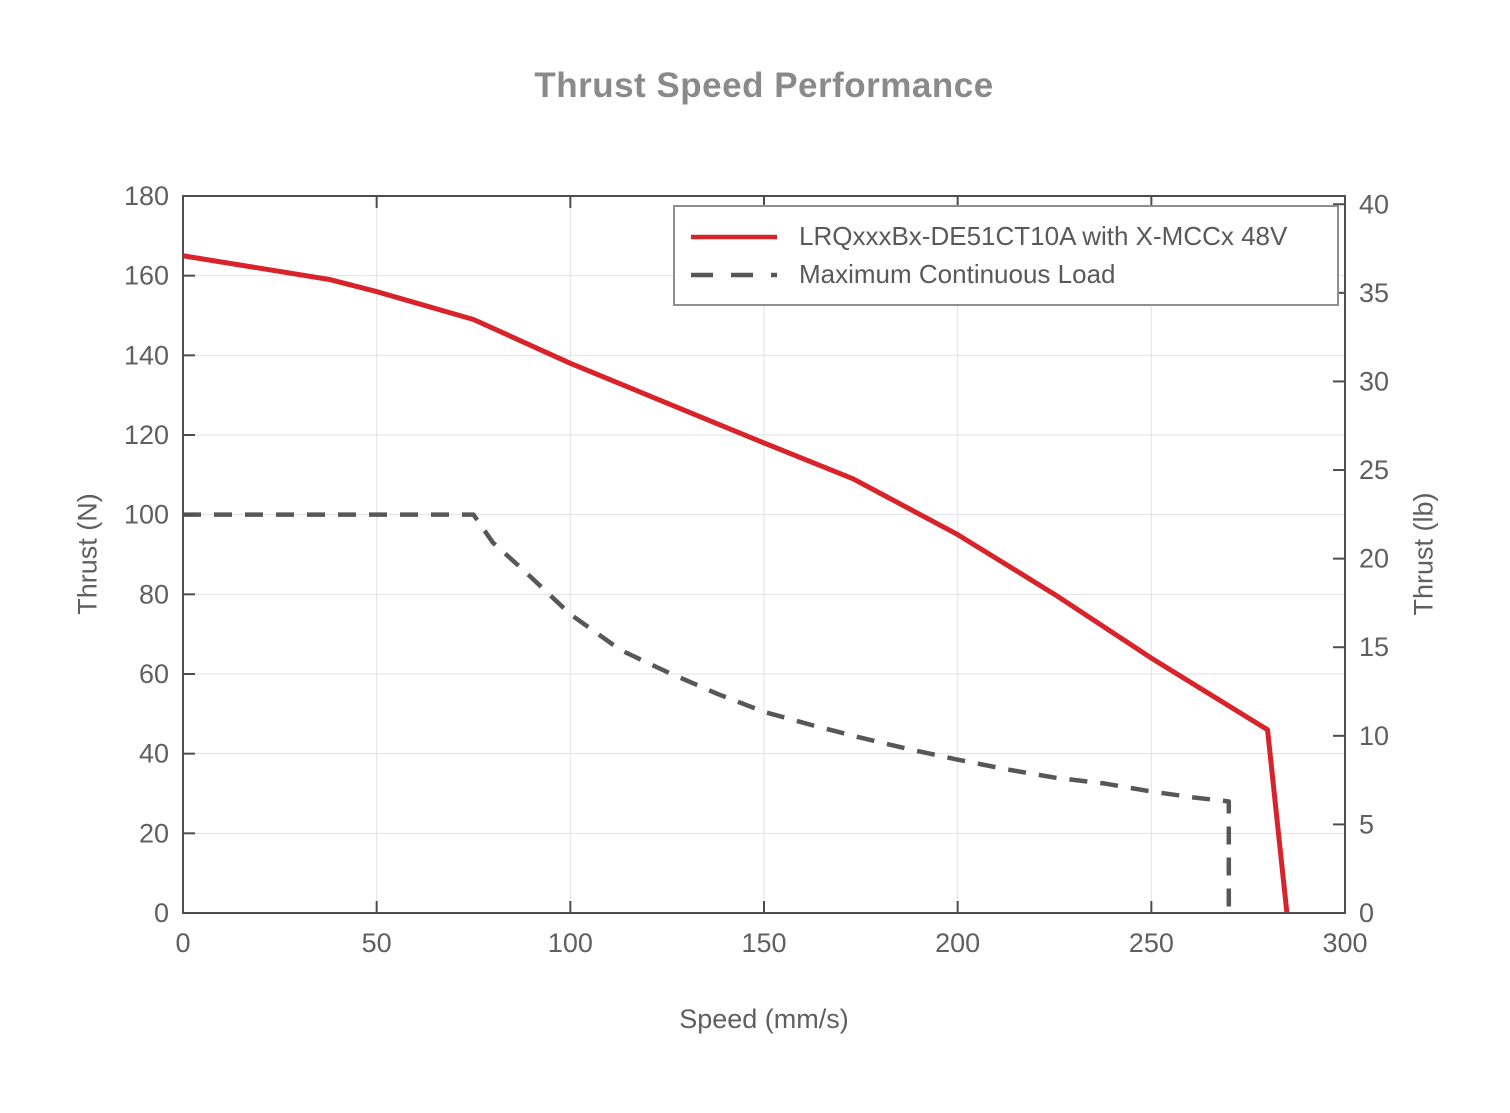 This screenshot has height=1113, width=1510. What do you see at coordinates (1151, 943) in the screenshot?
I see `svg-text: 250` at bounding box center [1151, 943].